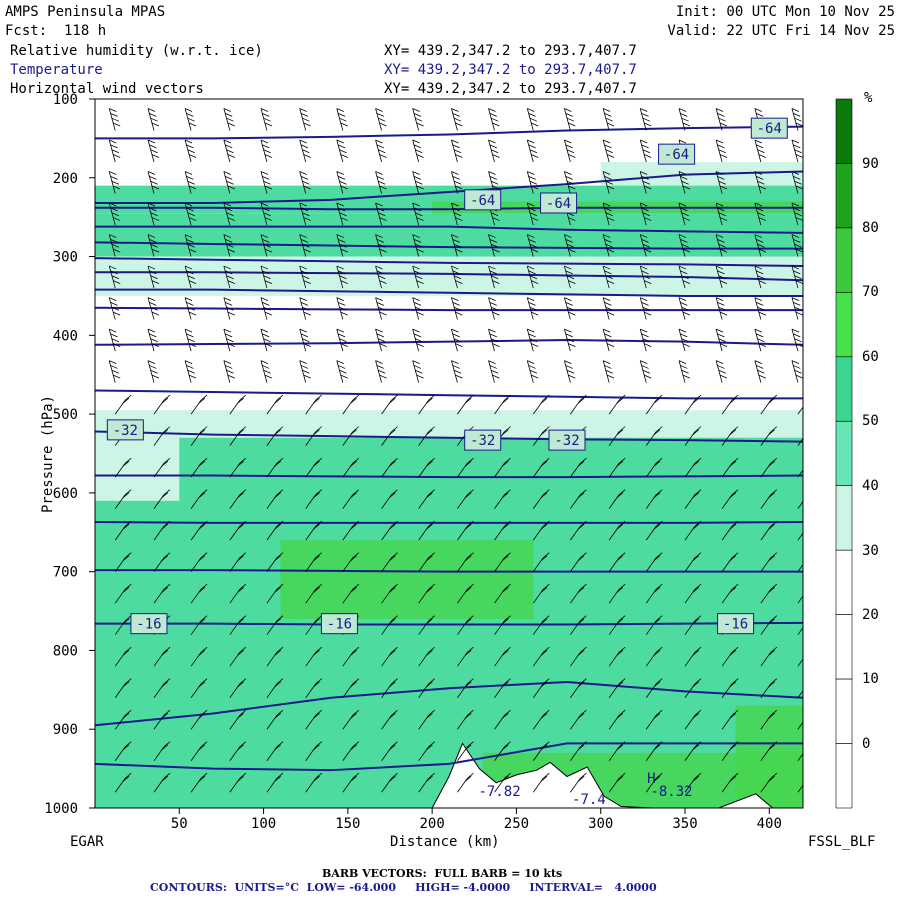 This screenshot has height=900, width=900. What do you see at coordinates (516, 824) in the screenshot?
I see `x-tick-label: 250` at bounding box center [516, 824].